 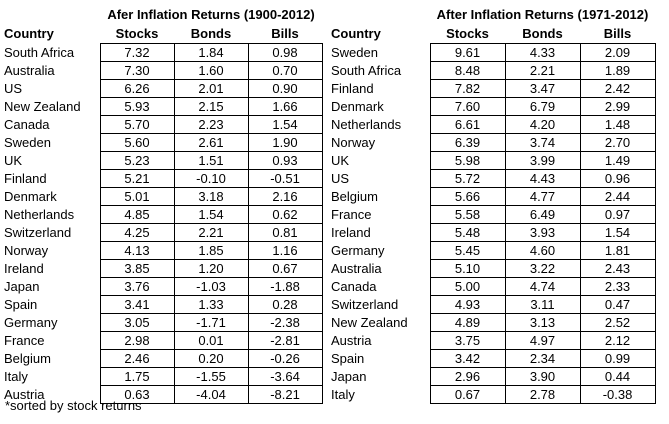 I want to click on value-cell: 2.09, so click(x=617, y=52).